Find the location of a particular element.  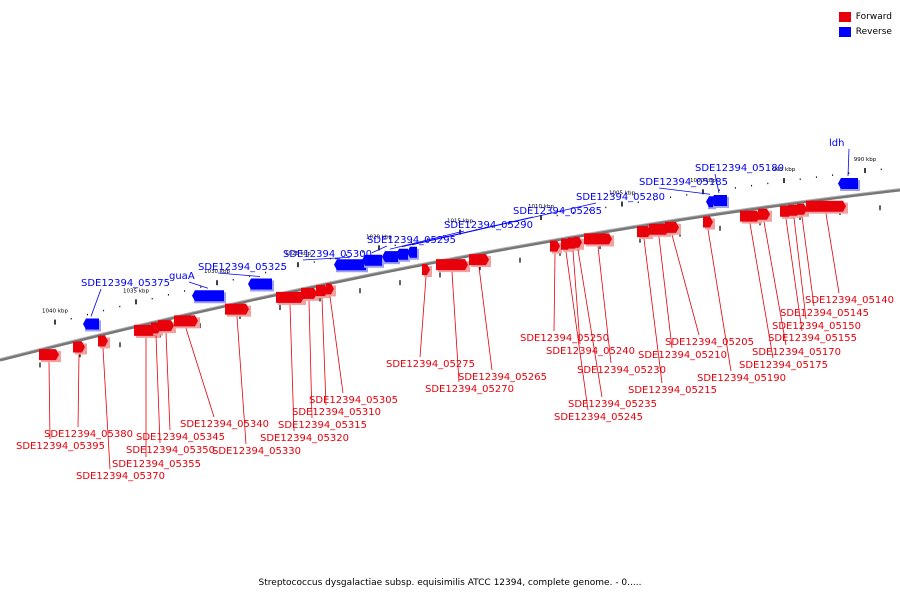

gene-feature: SDE12394_05320 is located at coordinates (304, 367).